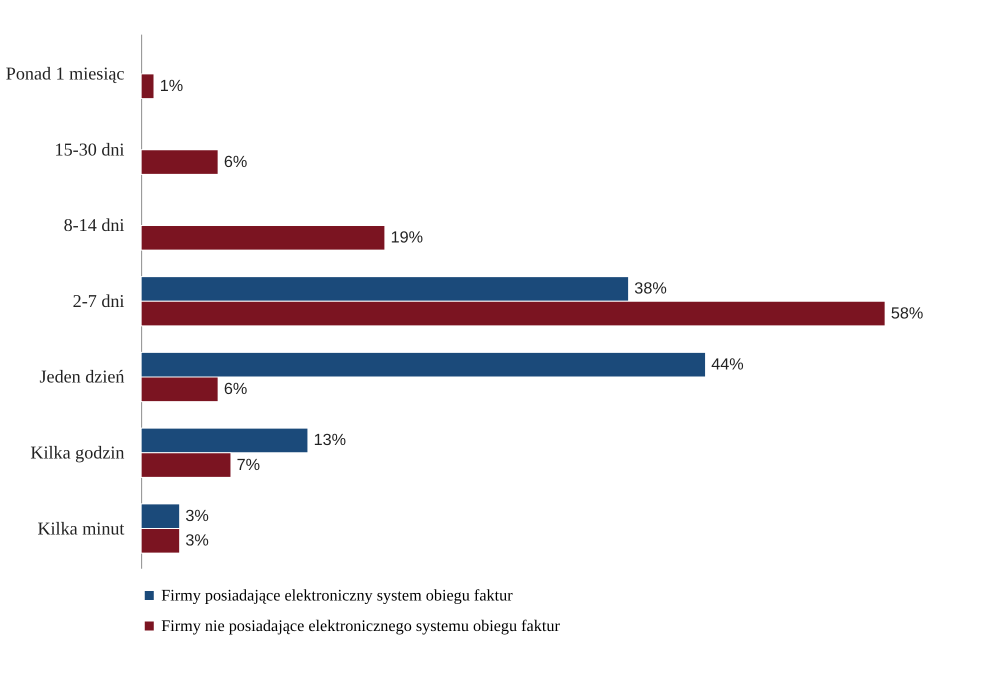 The width and height of the screenshot is (991, 693). What do you see at coordinates (89, 149) in the screenshot?
I see `y-tick-label: 15-30 dni` at bounding box center [89, 149].